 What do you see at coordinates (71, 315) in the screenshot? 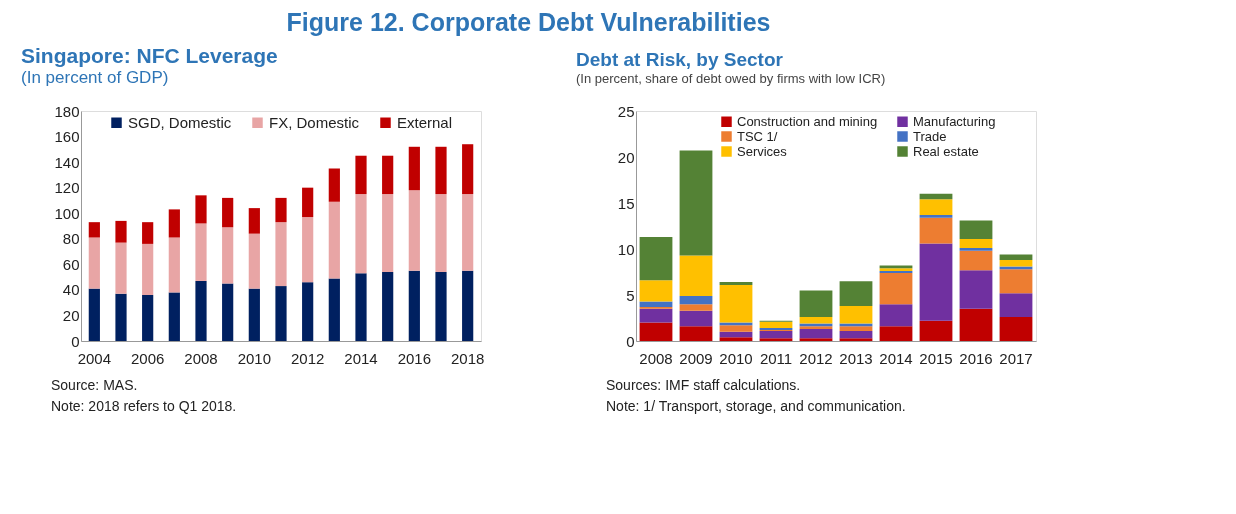
I see `y-tick-label: 20` at bounding box center [71, 315].